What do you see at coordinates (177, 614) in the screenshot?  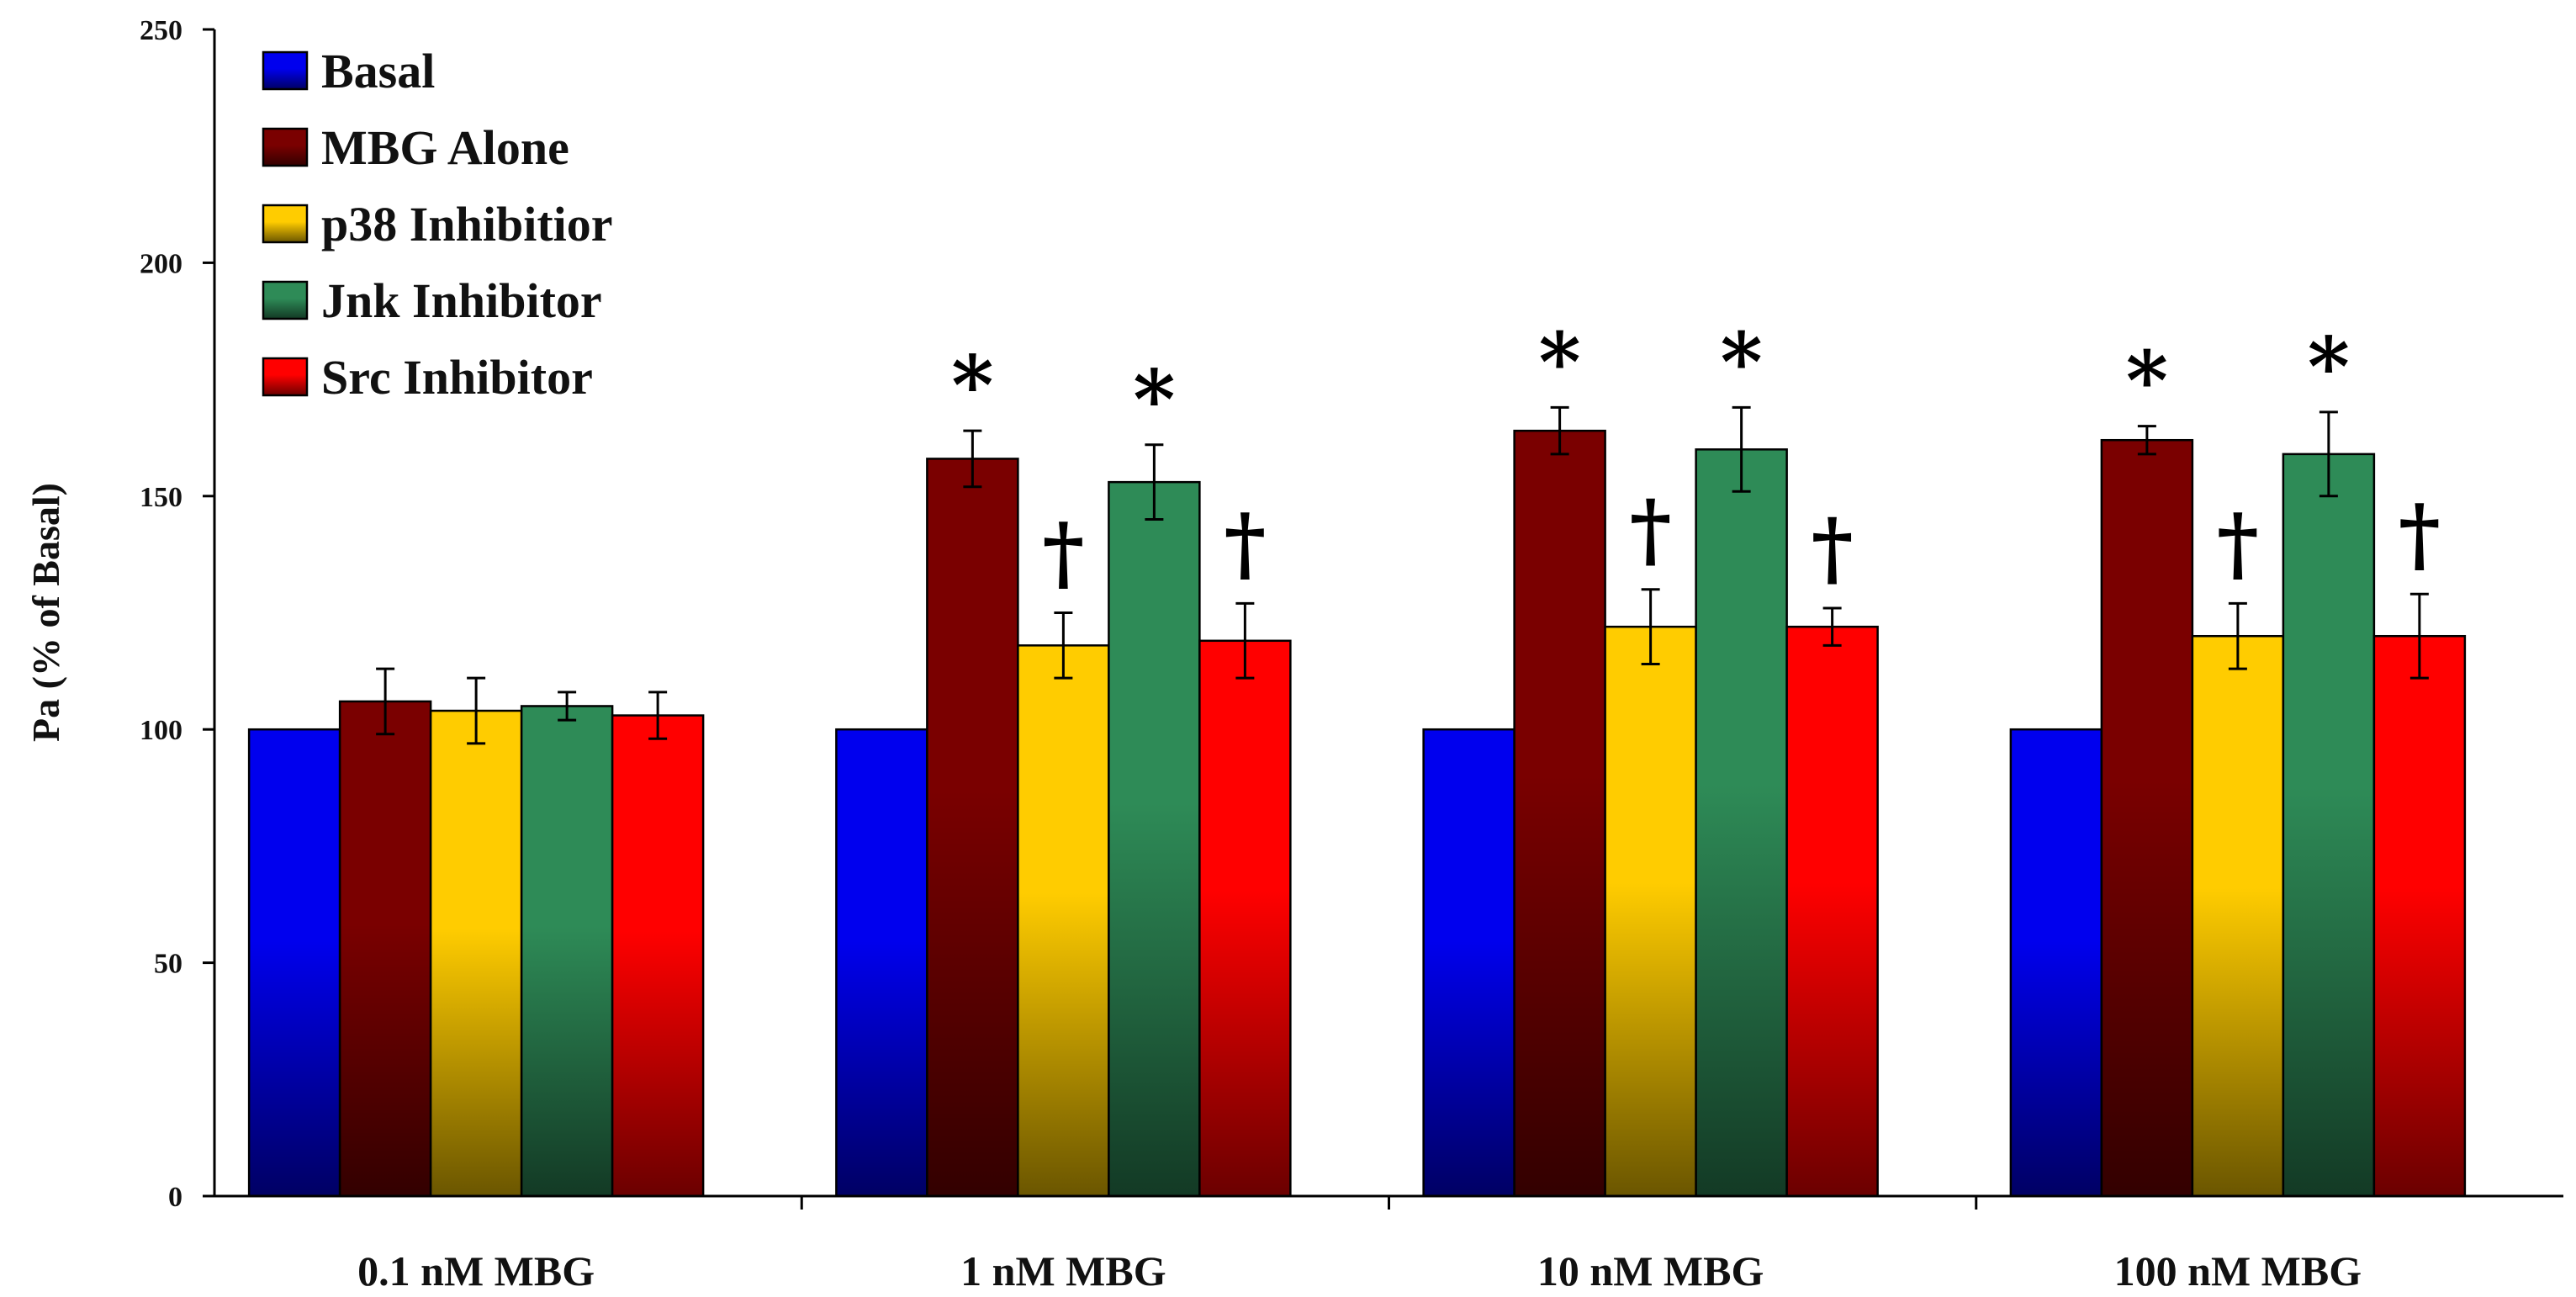 I see `y-axis-ticks: 0 50 100 150 200 250` at bounding box center [177, 614].